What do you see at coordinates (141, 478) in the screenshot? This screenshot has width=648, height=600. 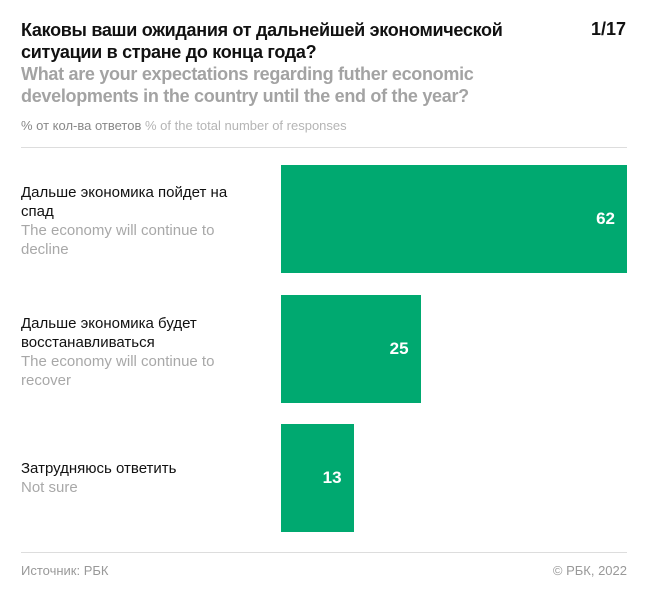 I see `category-label: Затрудняюсь ответить Not sure` at bounding box center [141, 478].